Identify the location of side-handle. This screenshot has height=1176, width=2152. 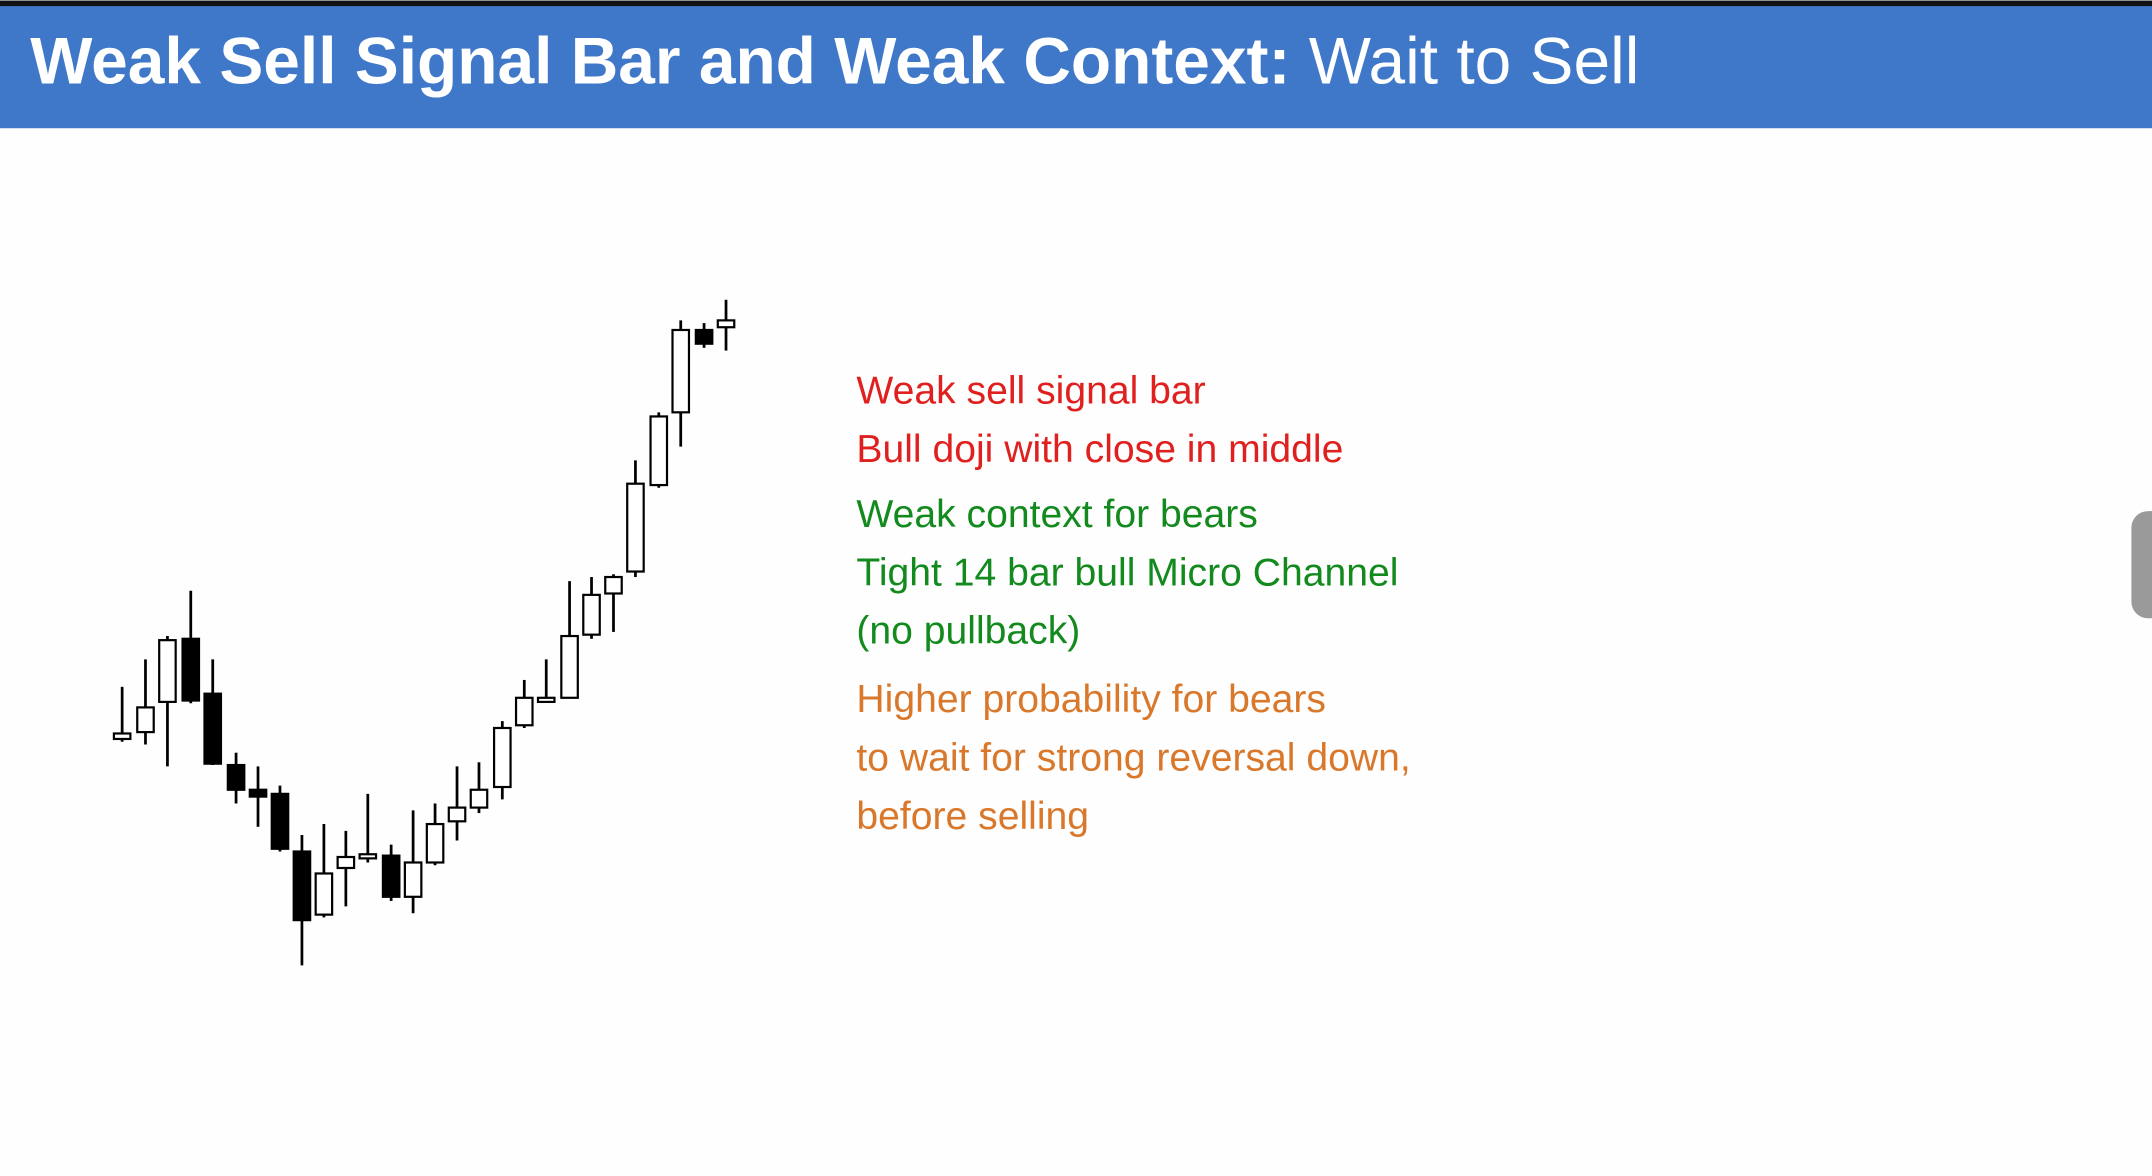
(2141, 565).